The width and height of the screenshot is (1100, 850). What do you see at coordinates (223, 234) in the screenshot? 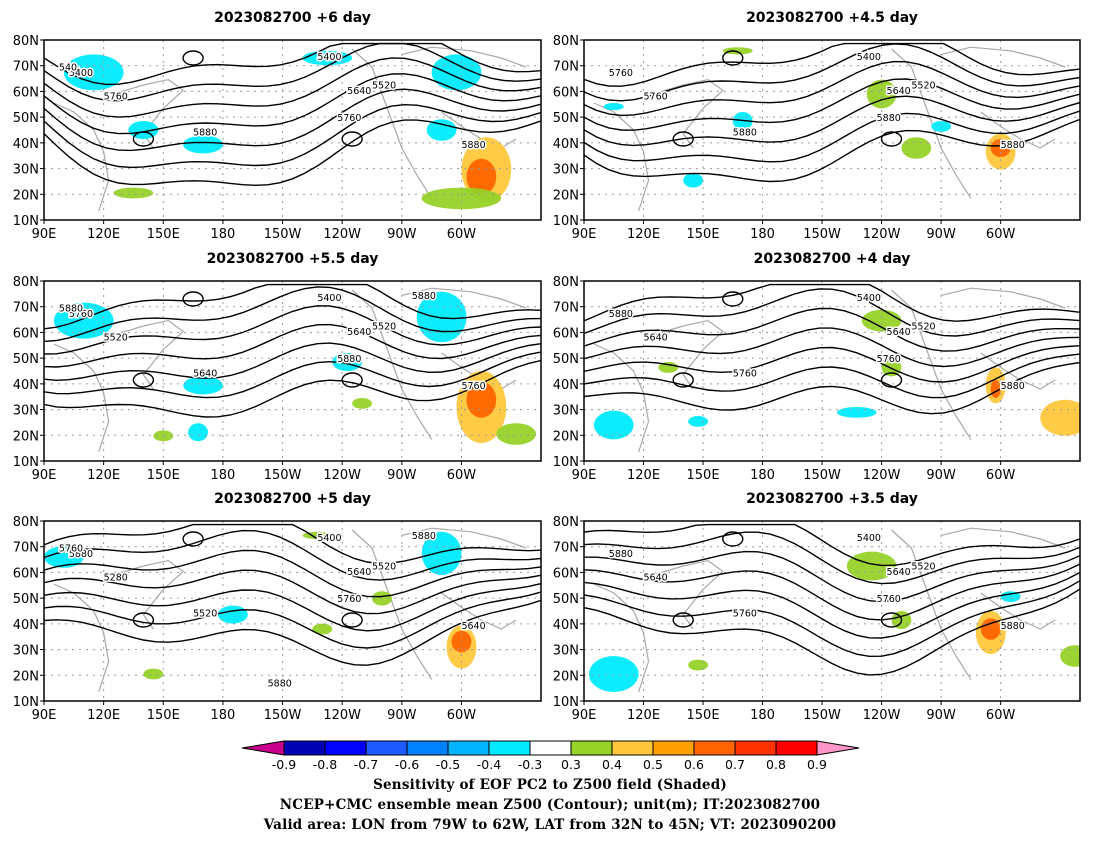
I see `lon-label: 180` at bounding box center [223, 234].